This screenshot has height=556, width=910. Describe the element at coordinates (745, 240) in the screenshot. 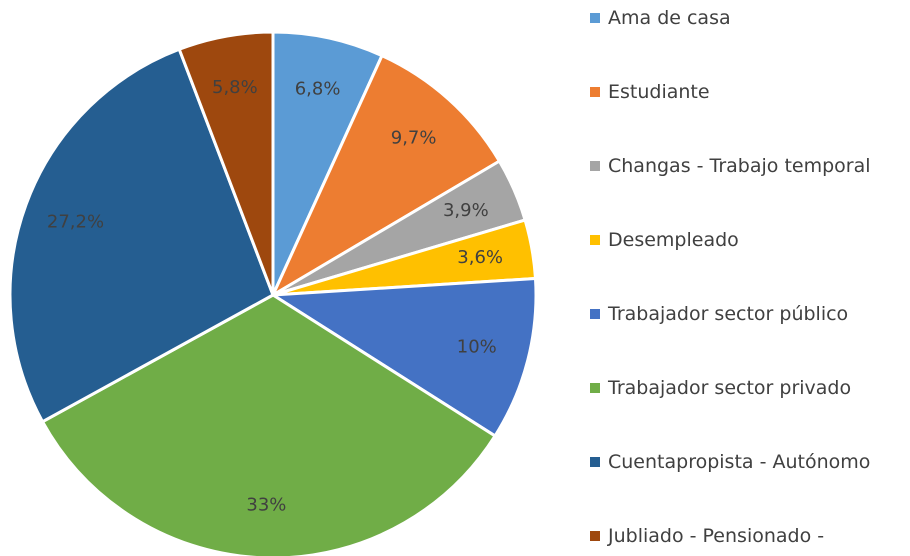

I see `legend-entry: Desempleado` at that location.